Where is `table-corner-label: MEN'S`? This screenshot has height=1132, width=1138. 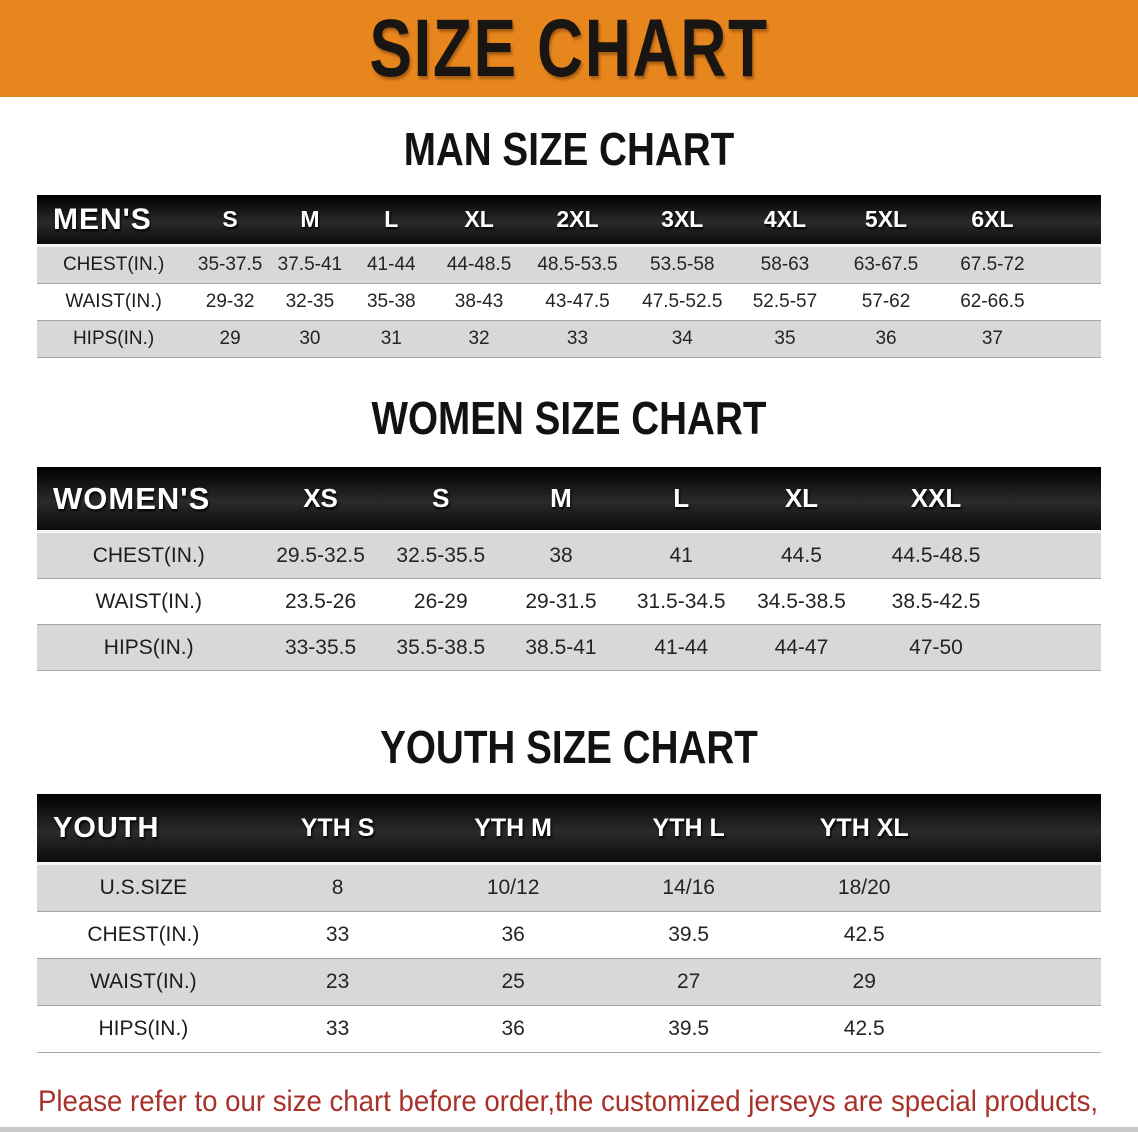 table-corner-label: MEN'S is located at coordinates (114, 221).